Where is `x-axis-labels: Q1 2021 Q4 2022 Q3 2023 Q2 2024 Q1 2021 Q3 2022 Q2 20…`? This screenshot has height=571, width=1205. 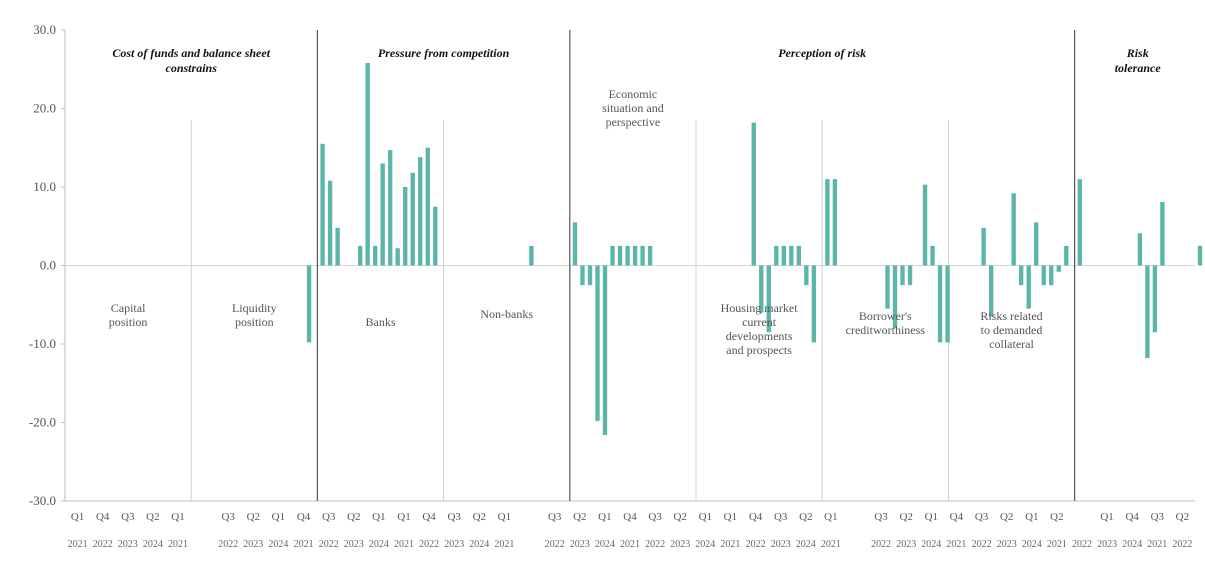 x-axis-labels: Q1 2021 Q4 2022 Q3 2023 Q2 2024 Q1 2021 Q3 2022 Q2 20… is located at coordinates (630, 530).